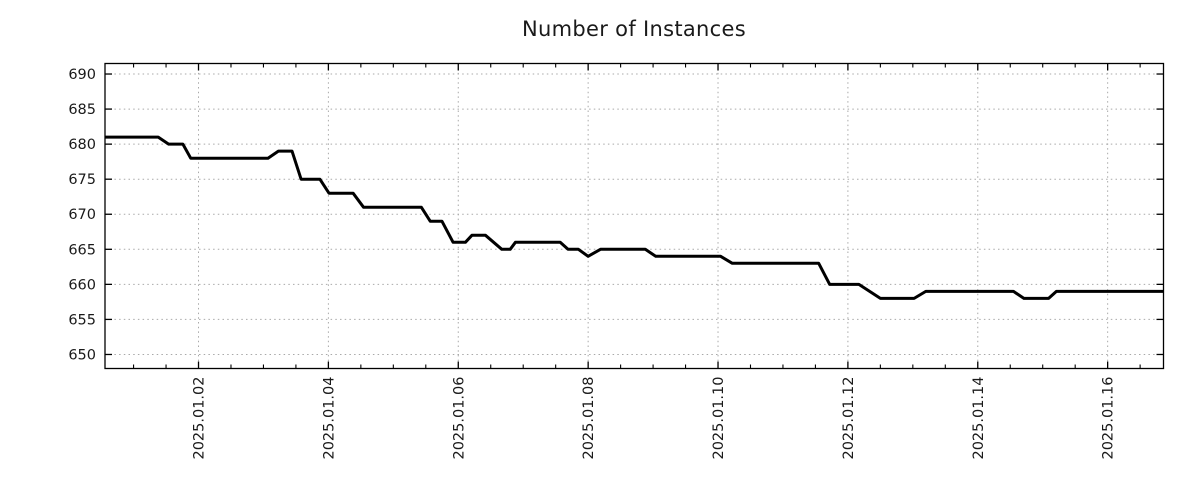  I want to click on x-tick-label: 2025.01.10, so click(719, 418).